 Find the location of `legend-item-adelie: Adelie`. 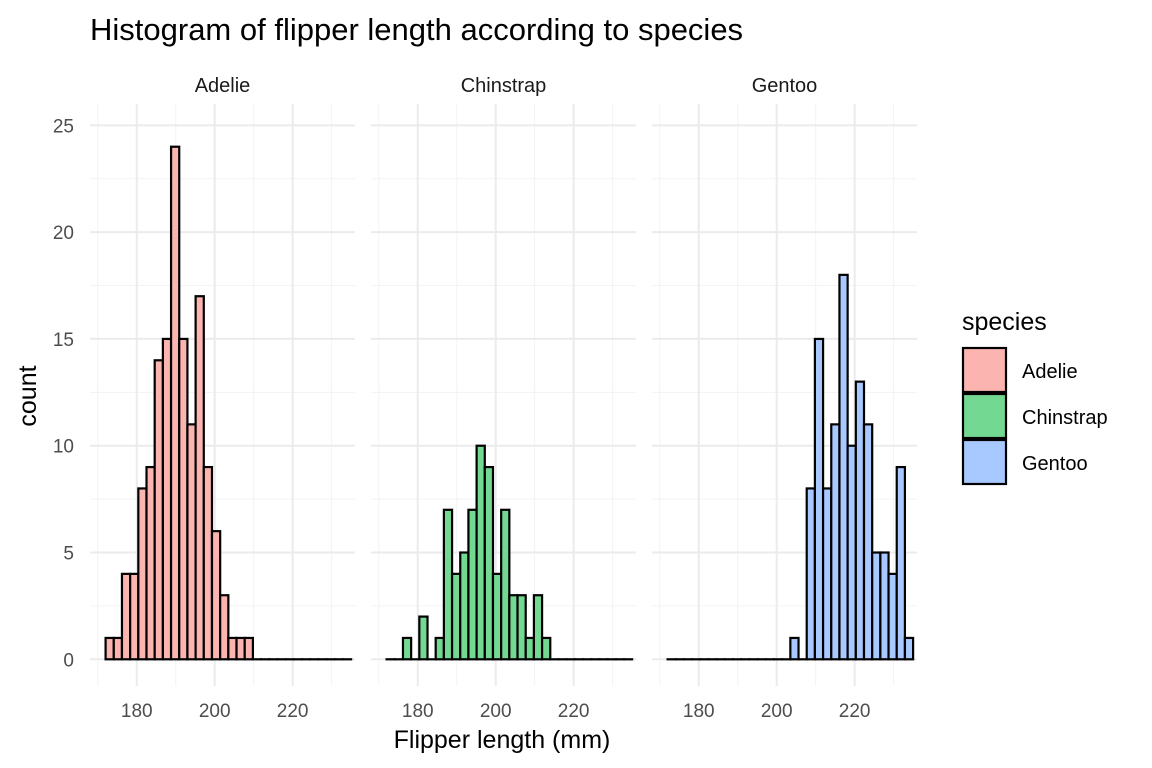

legend-item-adelie: Adelie is located at coordinates (1019, 370).